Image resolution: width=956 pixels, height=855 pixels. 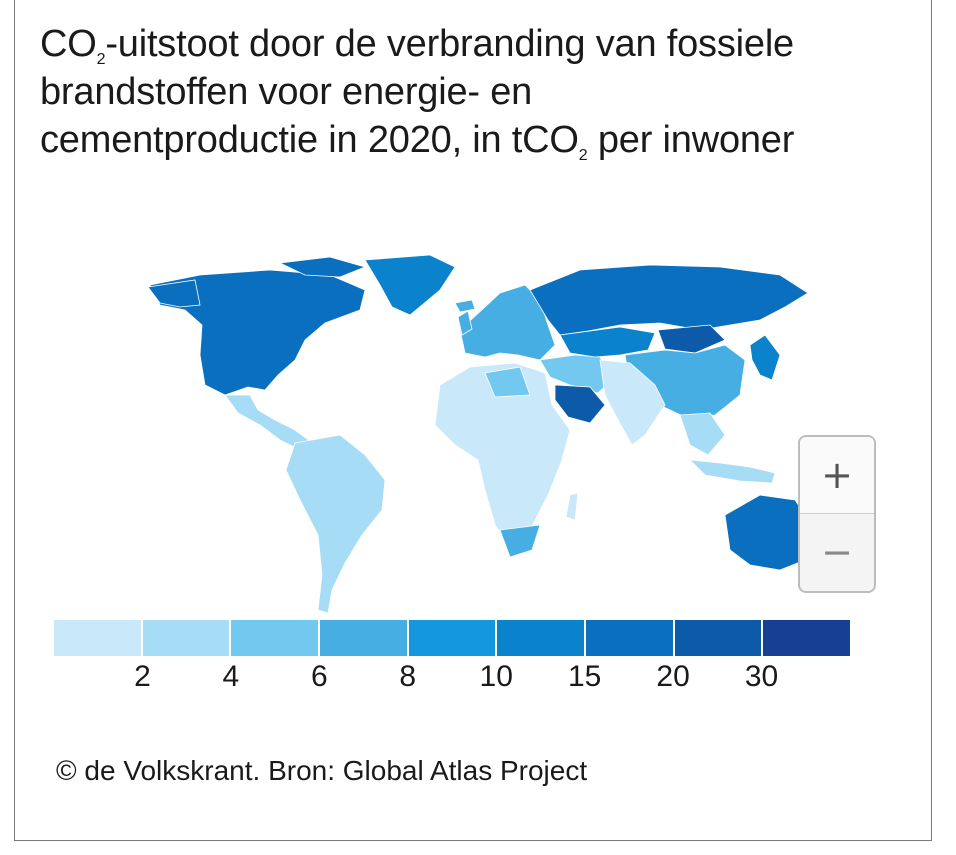 I want to click on region-greenland, so click(x=410, y=285).